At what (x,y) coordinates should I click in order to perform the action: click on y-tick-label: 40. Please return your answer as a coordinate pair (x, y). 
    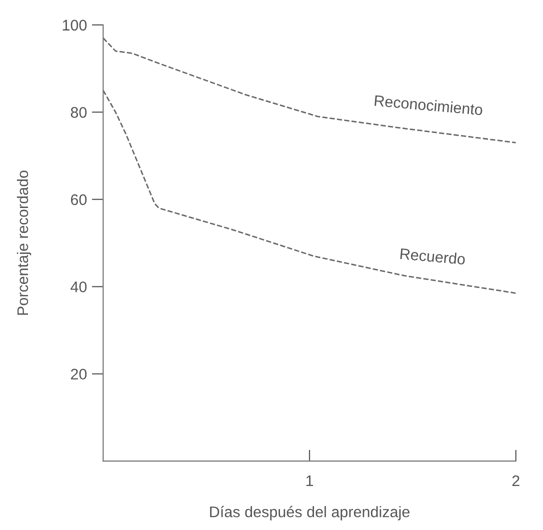
    Looking at the image, I should click on (78, 286).